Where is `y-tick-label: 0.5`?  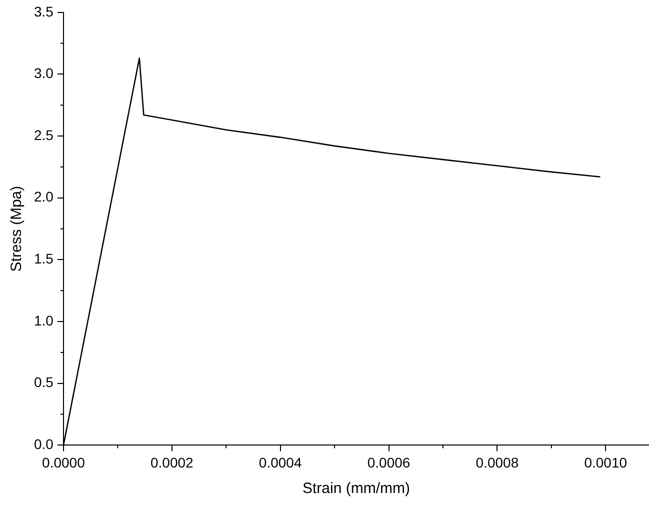 y-tick-label: 0.5 is located at coordinates (44, 382).